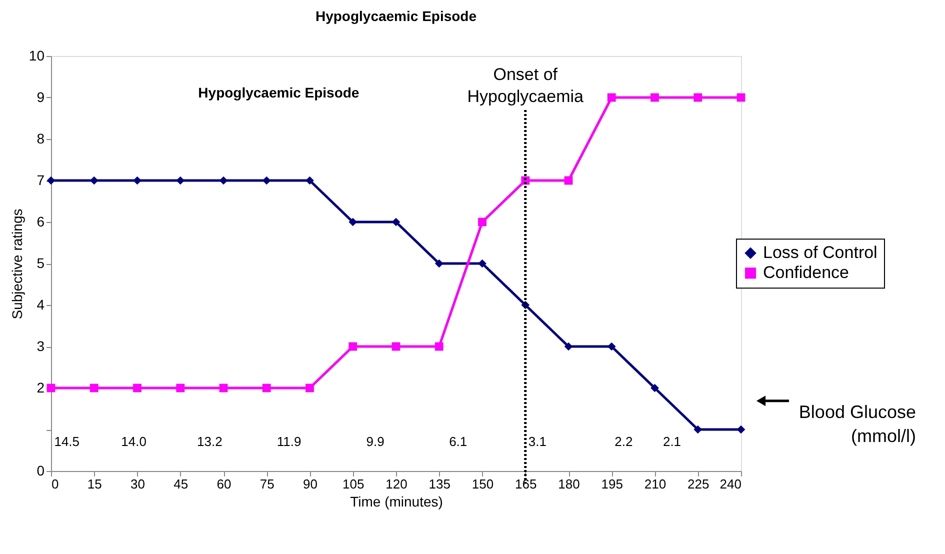 The width and height of the screenshot is (945, 554). I want to click on x-tick-label: 135, so click(439, 484).